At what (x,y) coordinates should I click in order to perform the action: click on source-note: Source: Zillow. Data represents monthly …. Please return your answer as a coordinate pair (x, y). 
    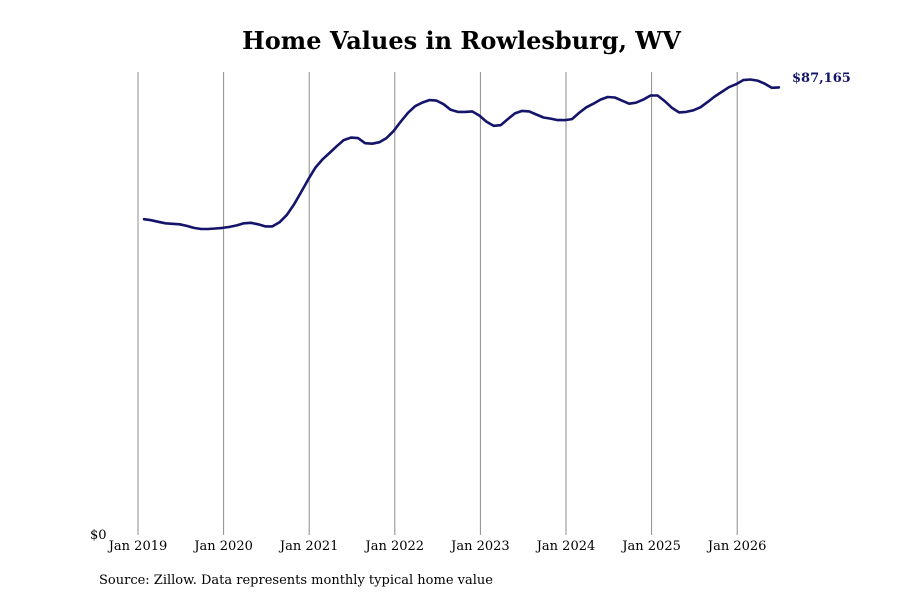
    Looking at the image, I should click on (296, 580).